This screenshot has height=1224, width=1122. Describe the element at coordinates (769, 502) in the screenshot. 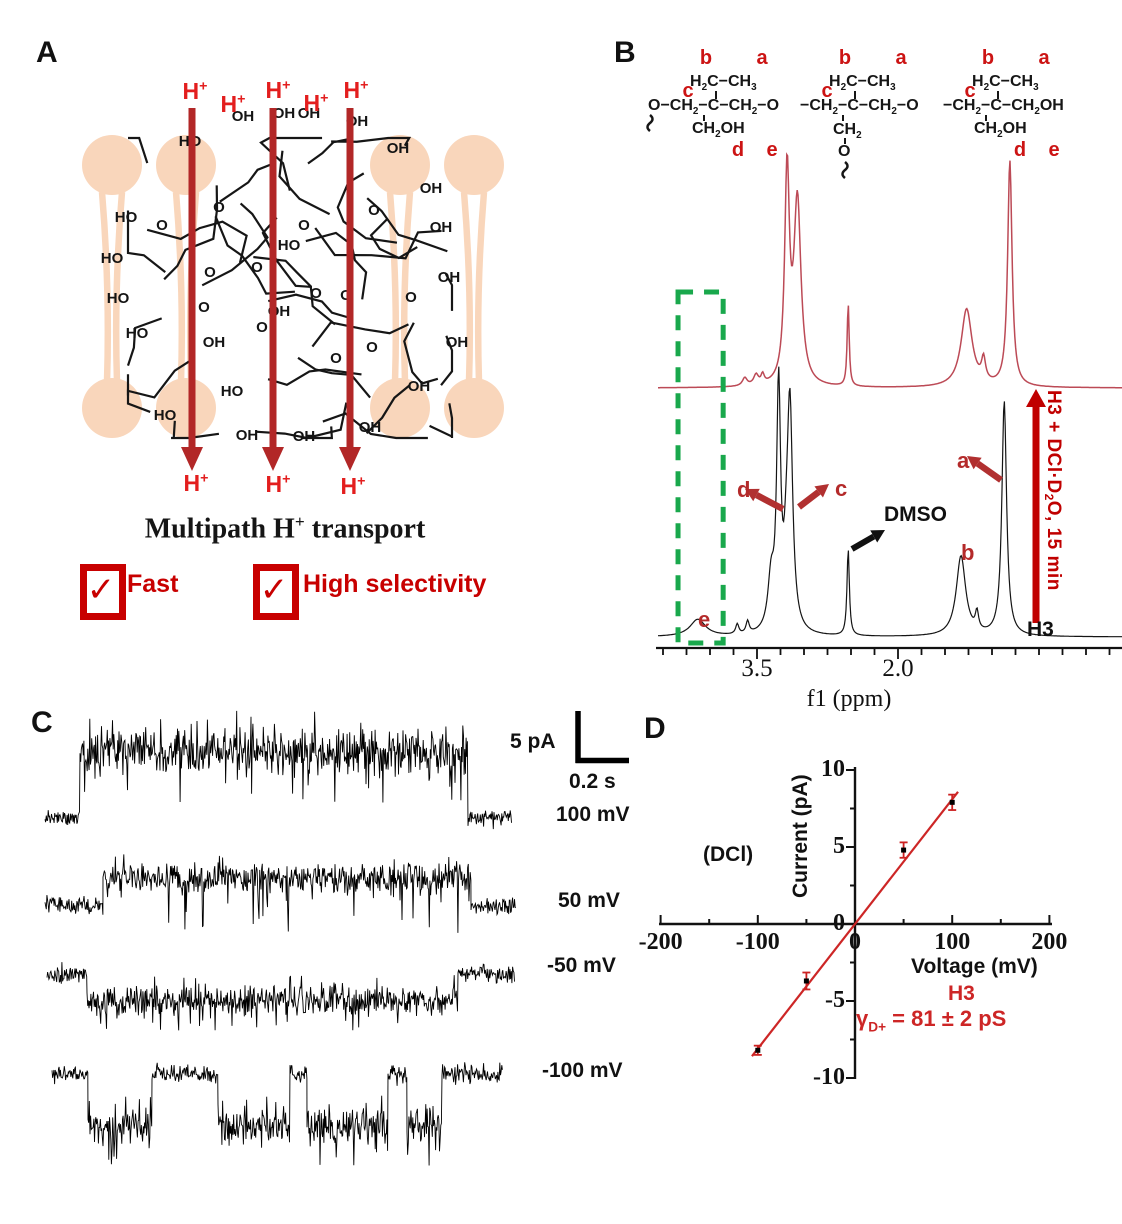

I see `peak-arrow-d-shaft` at that location.